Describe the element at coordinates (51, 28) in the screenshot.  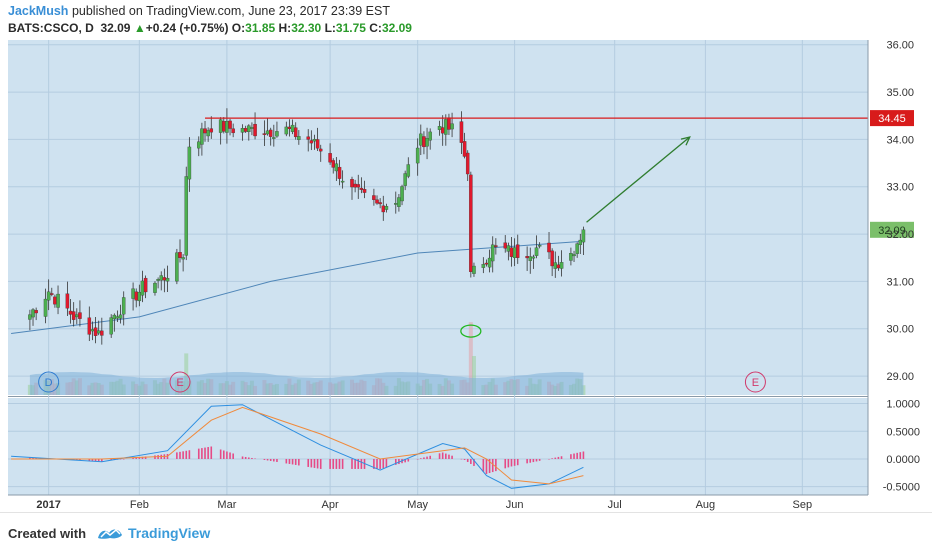
I see `symbol-label: BATS:CSCO, D` at that location.